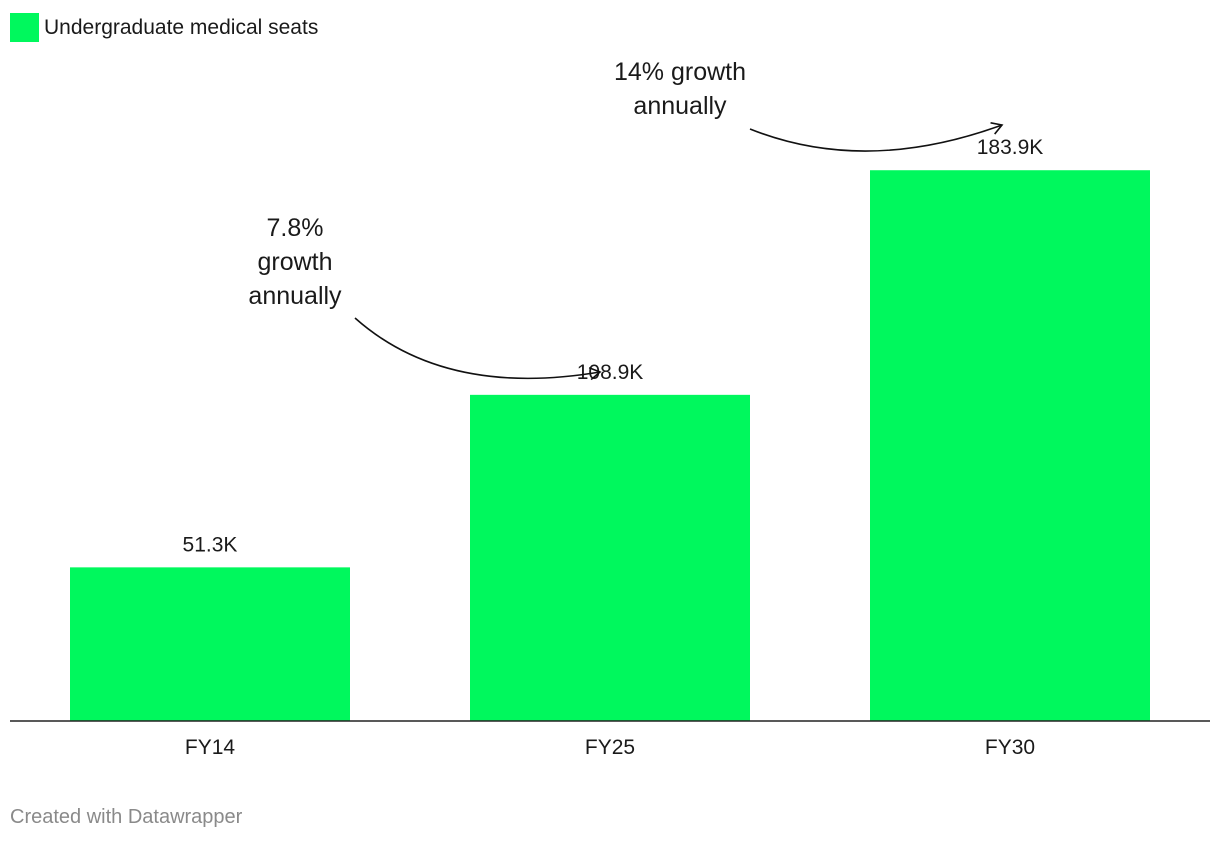 The width and height of the screenshot is (1220, 844). Describe the element at coordinates (610, 557) in the screenshot. I see `bar-fy25` at that location.